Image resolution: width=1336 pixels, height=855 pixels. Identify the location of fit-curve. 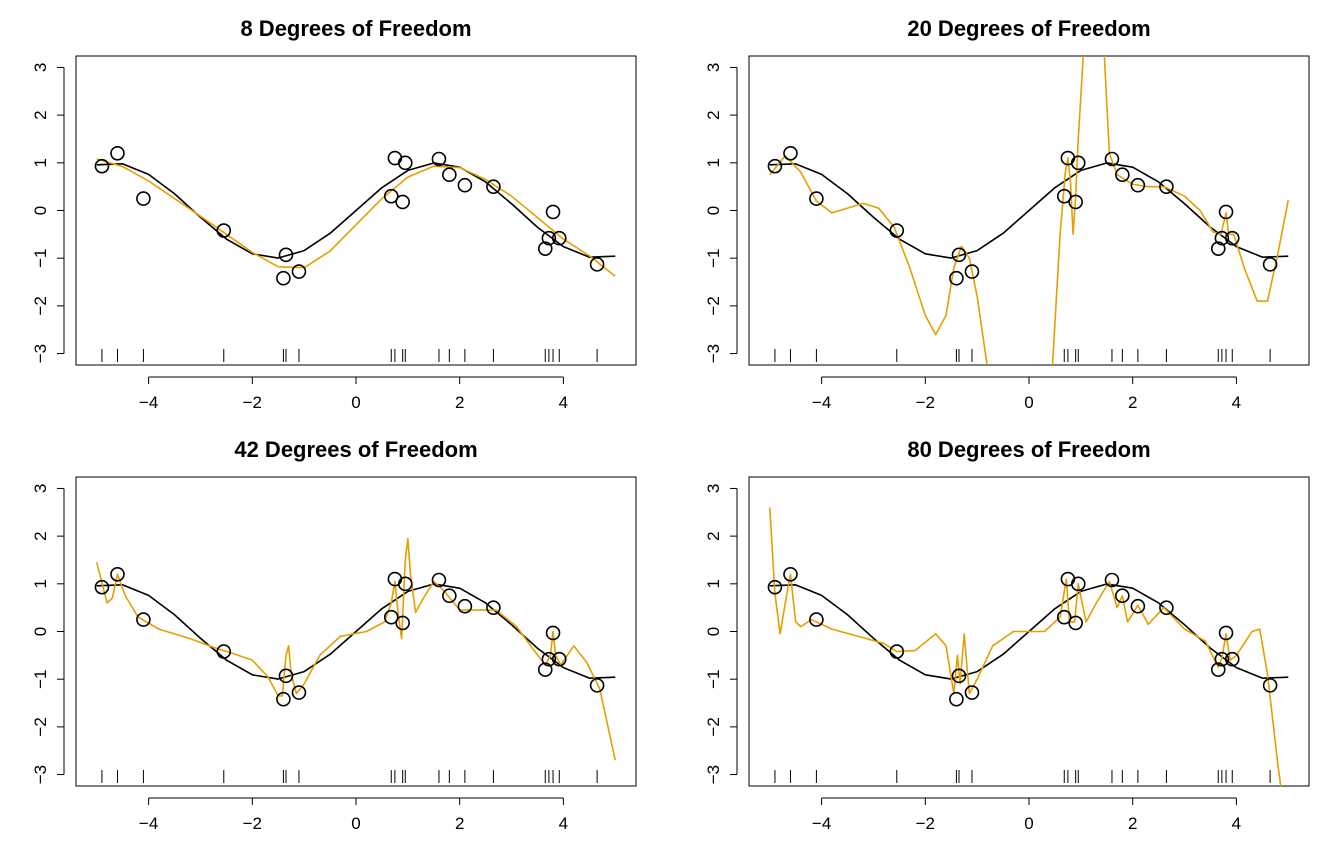
(1025, 646).